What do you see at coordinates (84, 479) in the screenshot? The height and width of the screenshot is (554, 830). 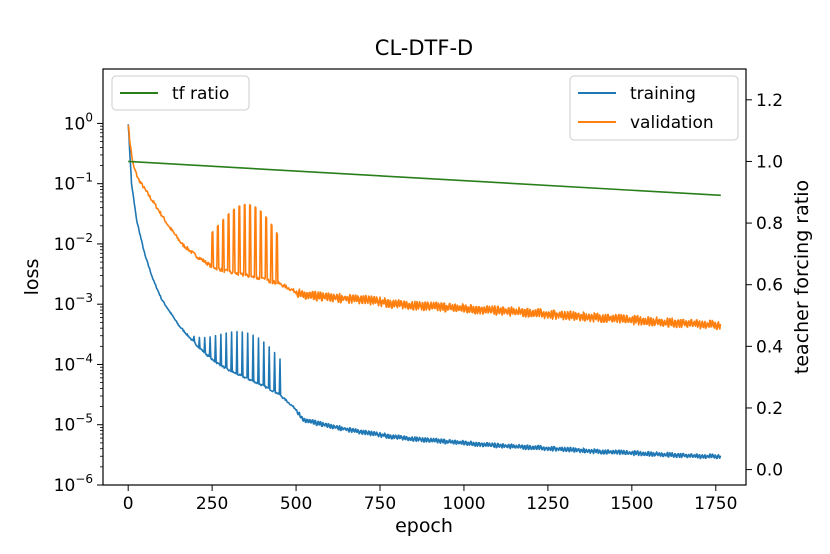 I see `y-tick-exponent: −6` at bounding box center [84, 479].